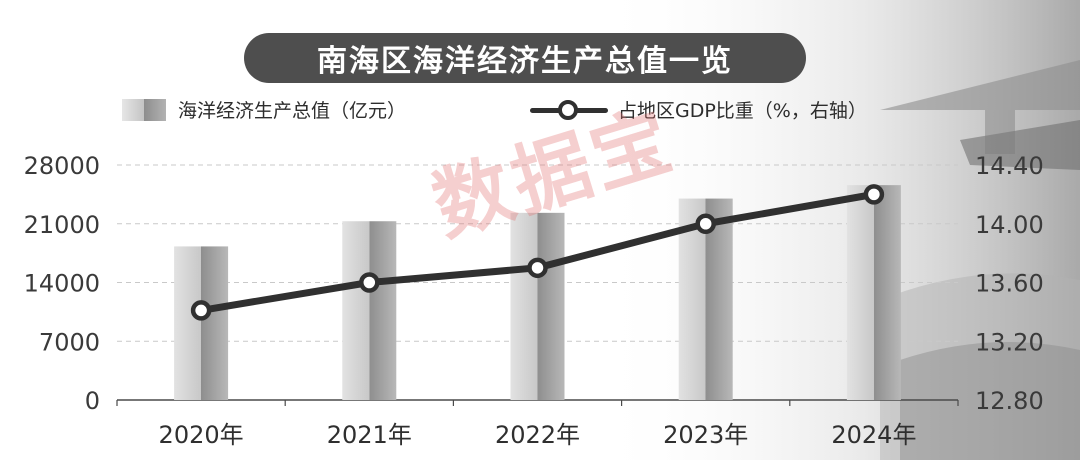 This screenshot has height=460, width=1080. What do you see at coordinates (369, 282) in the screenshot?
I see `line-point-2021年` at bounding box center [369, 282].